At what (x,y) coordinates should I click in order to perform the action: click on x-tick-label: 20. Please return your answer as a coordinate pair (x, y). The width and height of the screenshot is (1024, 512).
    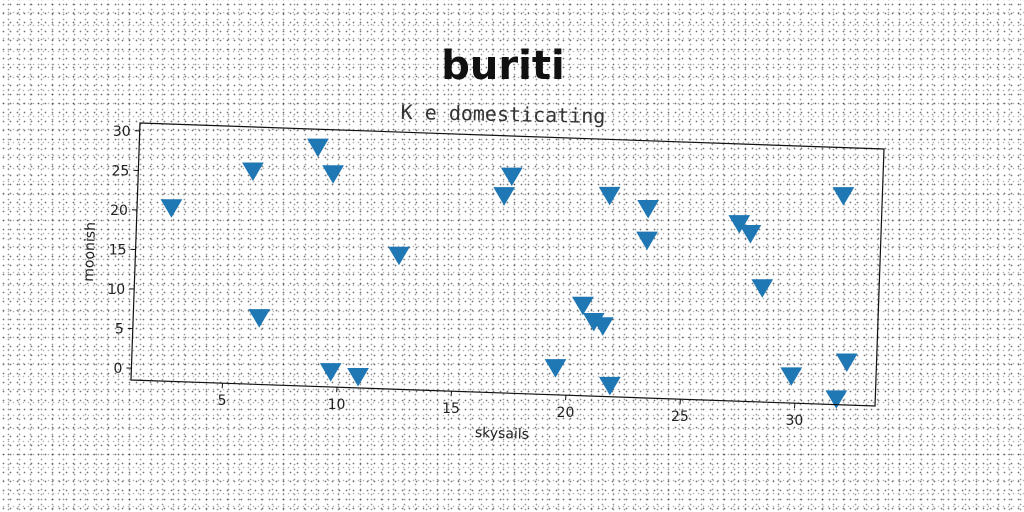
    Looking at the image, I should click on (566, 413).